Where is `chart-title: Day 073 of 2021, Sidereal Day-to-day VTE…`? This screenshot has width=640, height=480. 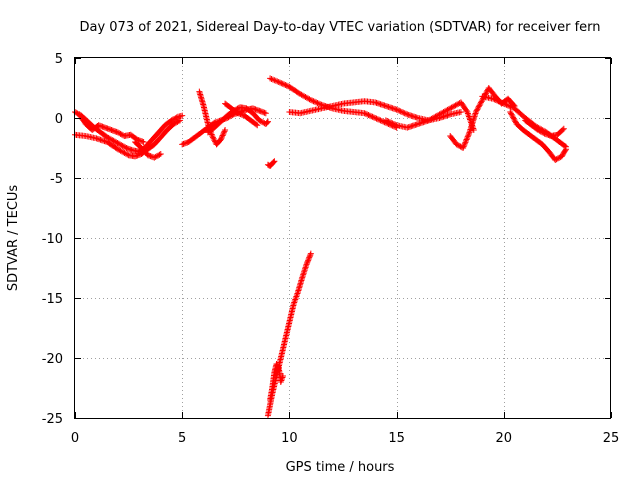
chart-title: Day 073 of 2021, Sidereal Day-to-day VTE… is located at coordinates (339, 27).